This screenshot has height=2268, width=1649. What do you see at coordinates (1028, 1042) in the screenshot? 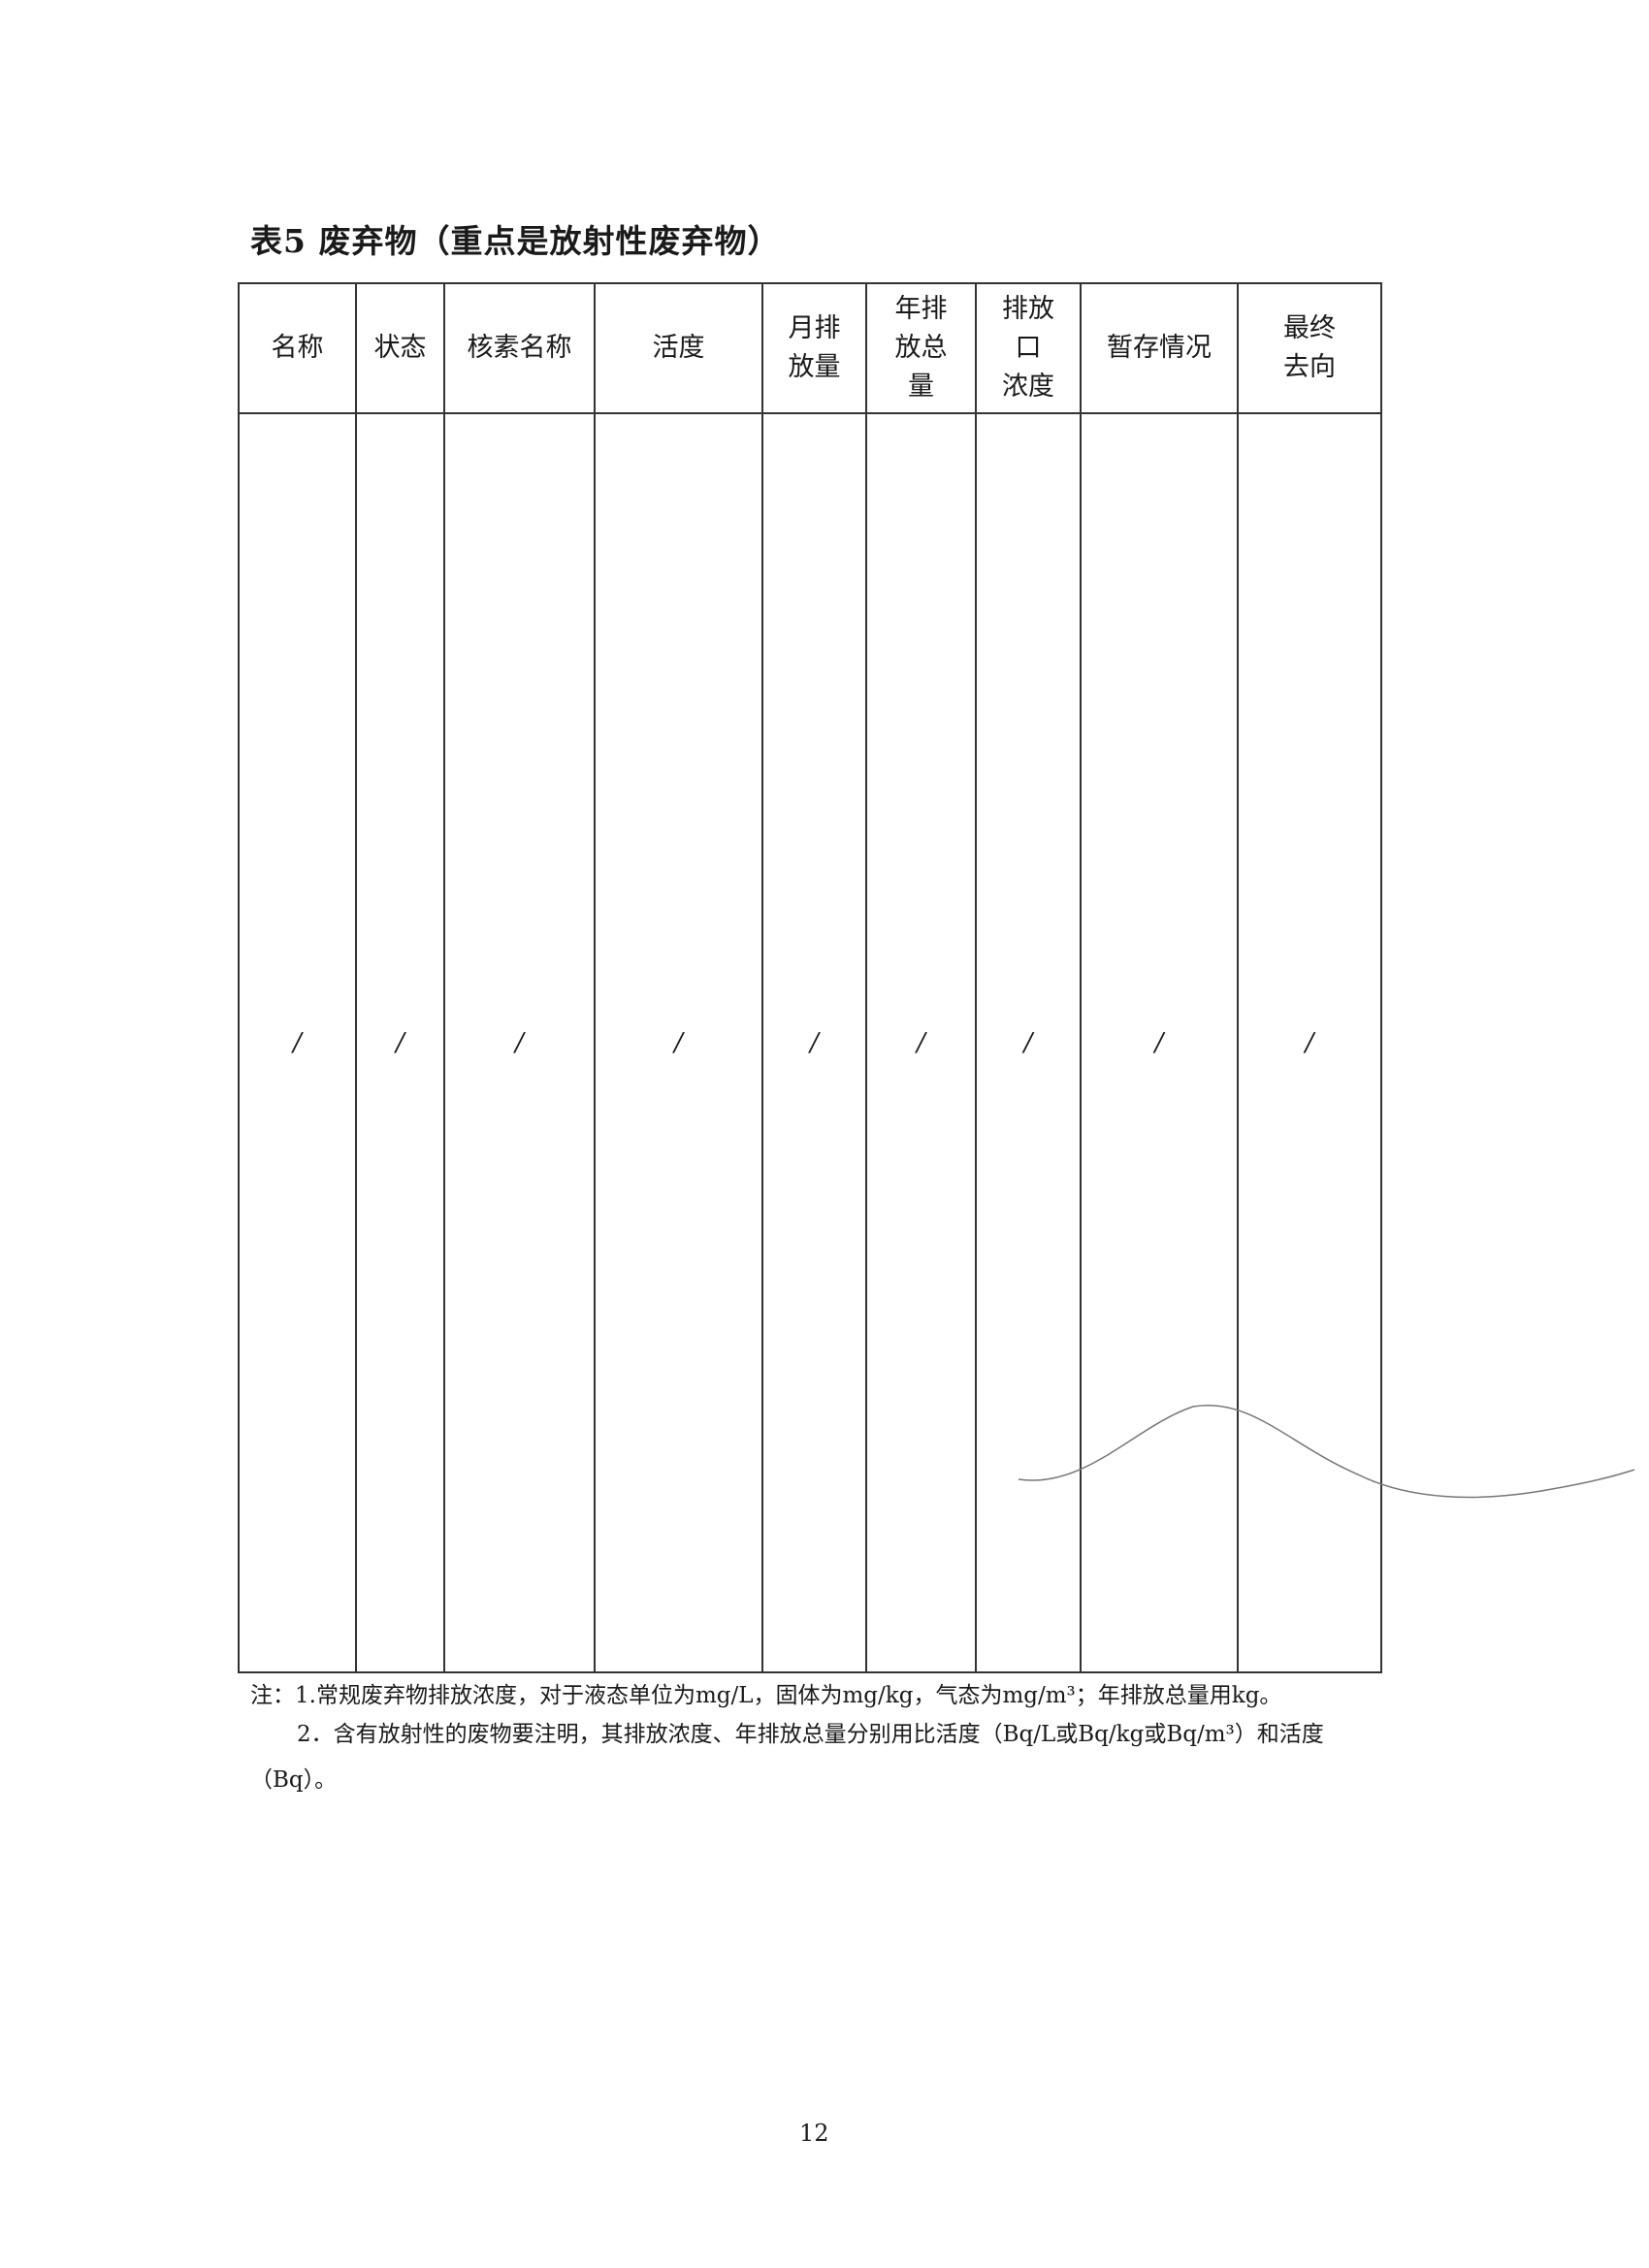
I see `cell-outlet-concentration: /` at bounding box center [1028, 1042].